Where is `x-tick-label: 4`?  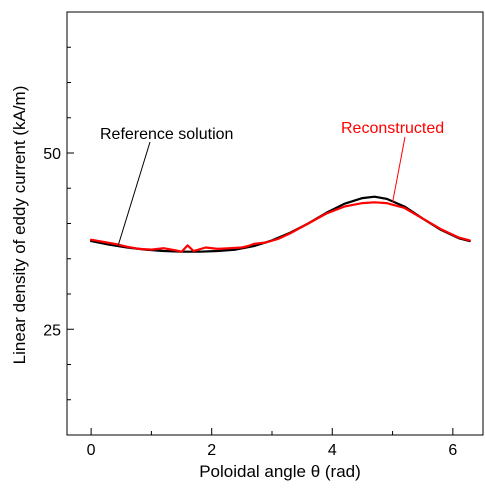
x-tick-label: 4 is located at coordinates (332, 450).